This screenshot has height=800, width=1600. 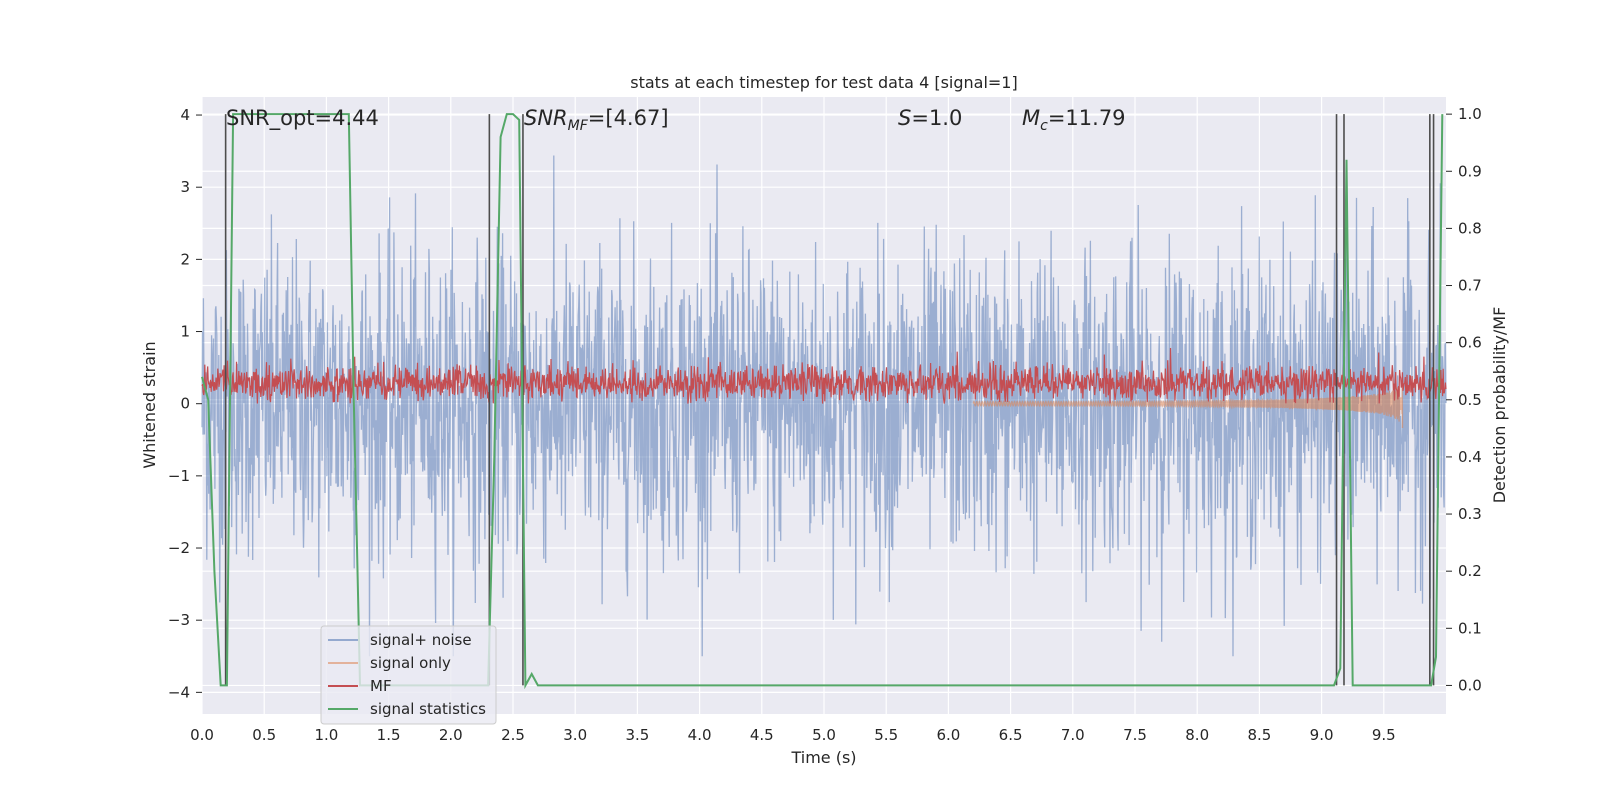 I want to click on y-tick-label-right: 0.4, so click(x=1470, y=457).